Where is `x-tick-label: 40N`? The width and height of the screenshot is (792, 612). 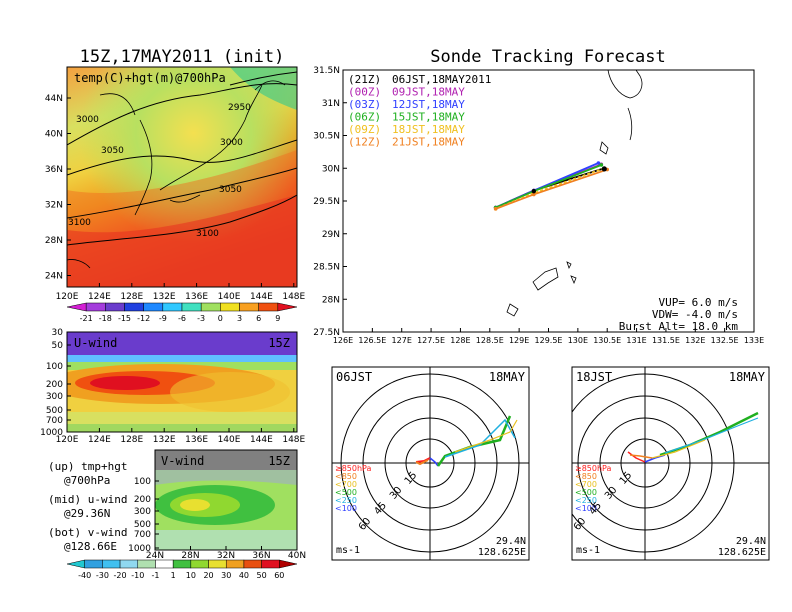 x-tick-label: 40N is located at coordinates (297, 556).